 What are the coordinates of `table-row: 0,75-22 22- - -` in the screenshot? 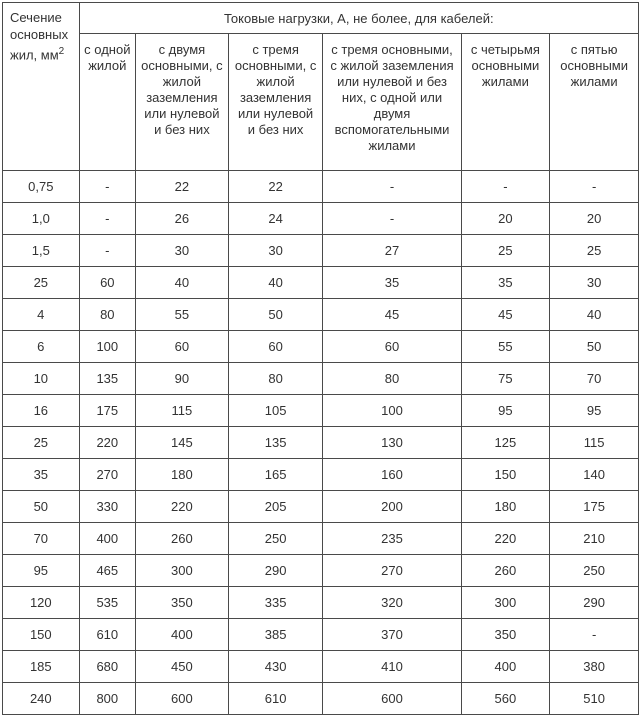 It's located at (320, 186).